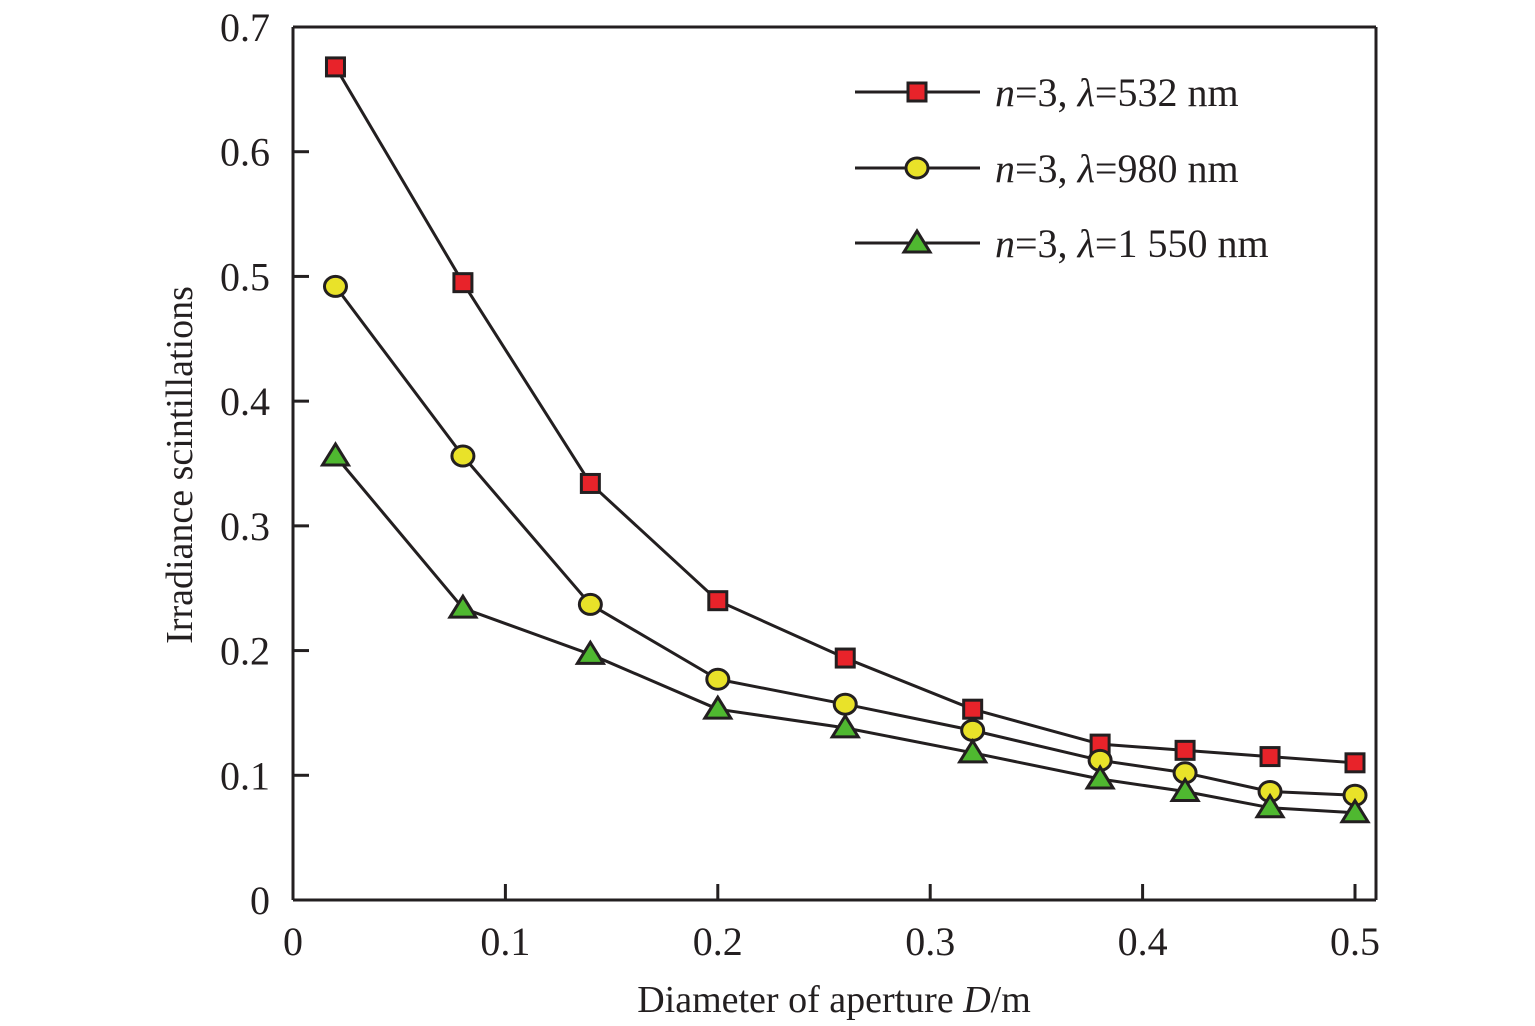 Image resolution: width=1535 pixels, height=1026 pixels. What do you see at coordinates (930, 941) in the screenshot?
I see `x-tick-label: 0.3` at bounding box center [930, 941].